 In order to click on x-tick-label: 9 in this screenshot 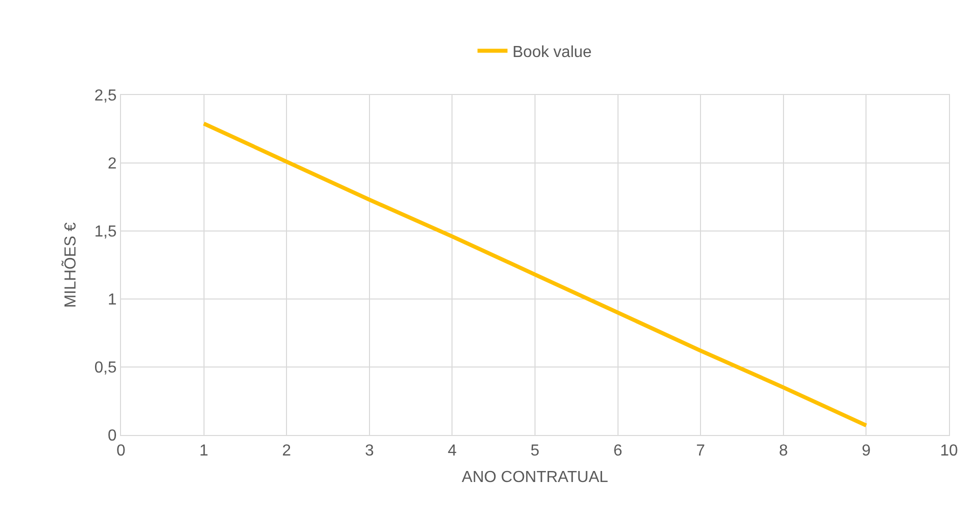, I will do `click(866, 451)`.